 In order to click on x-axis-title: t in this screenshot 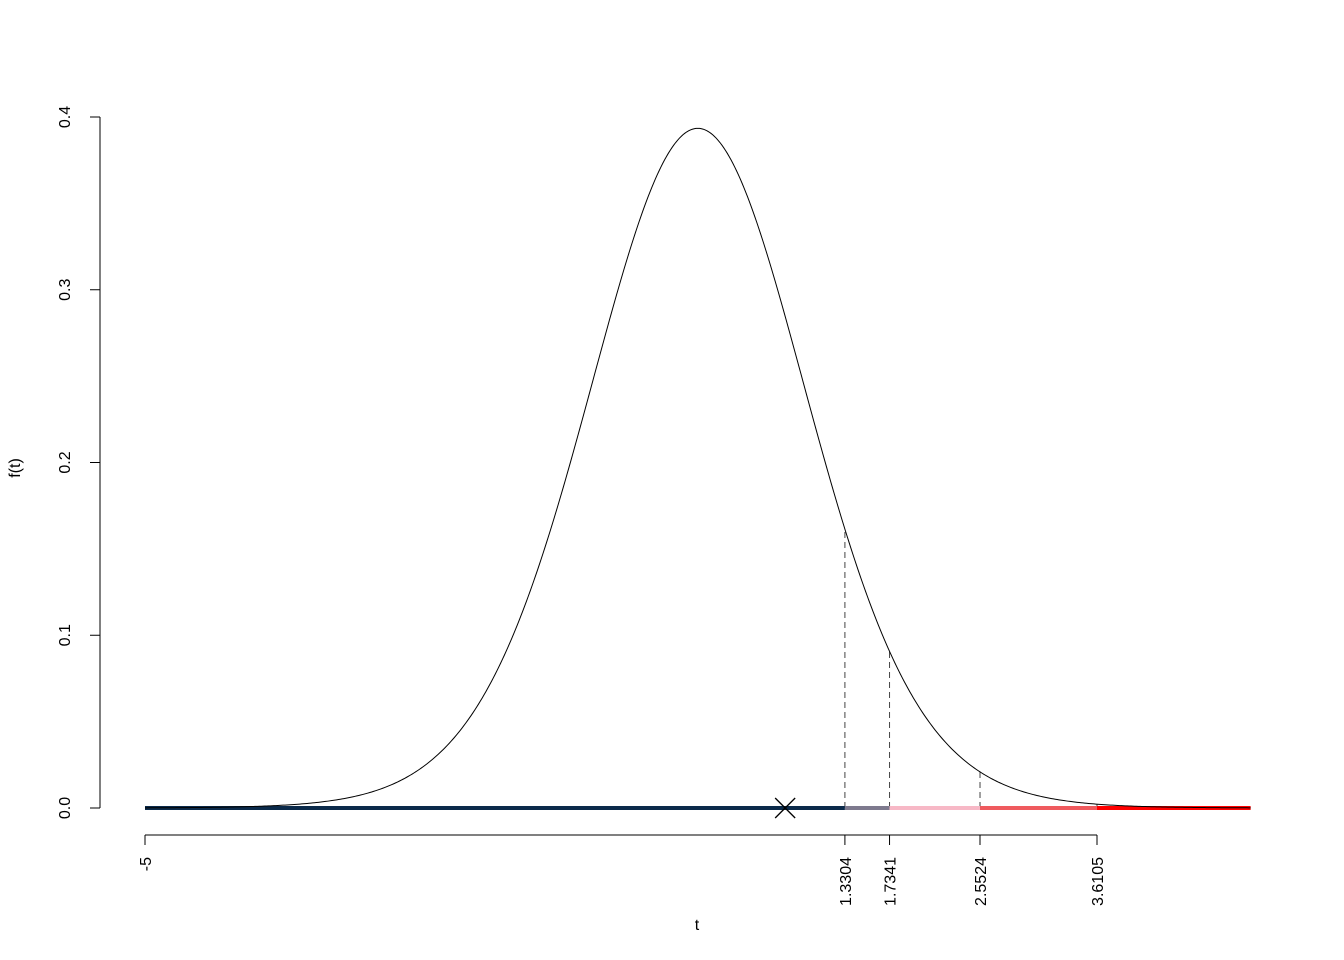, I will do `click(697, 925)`.